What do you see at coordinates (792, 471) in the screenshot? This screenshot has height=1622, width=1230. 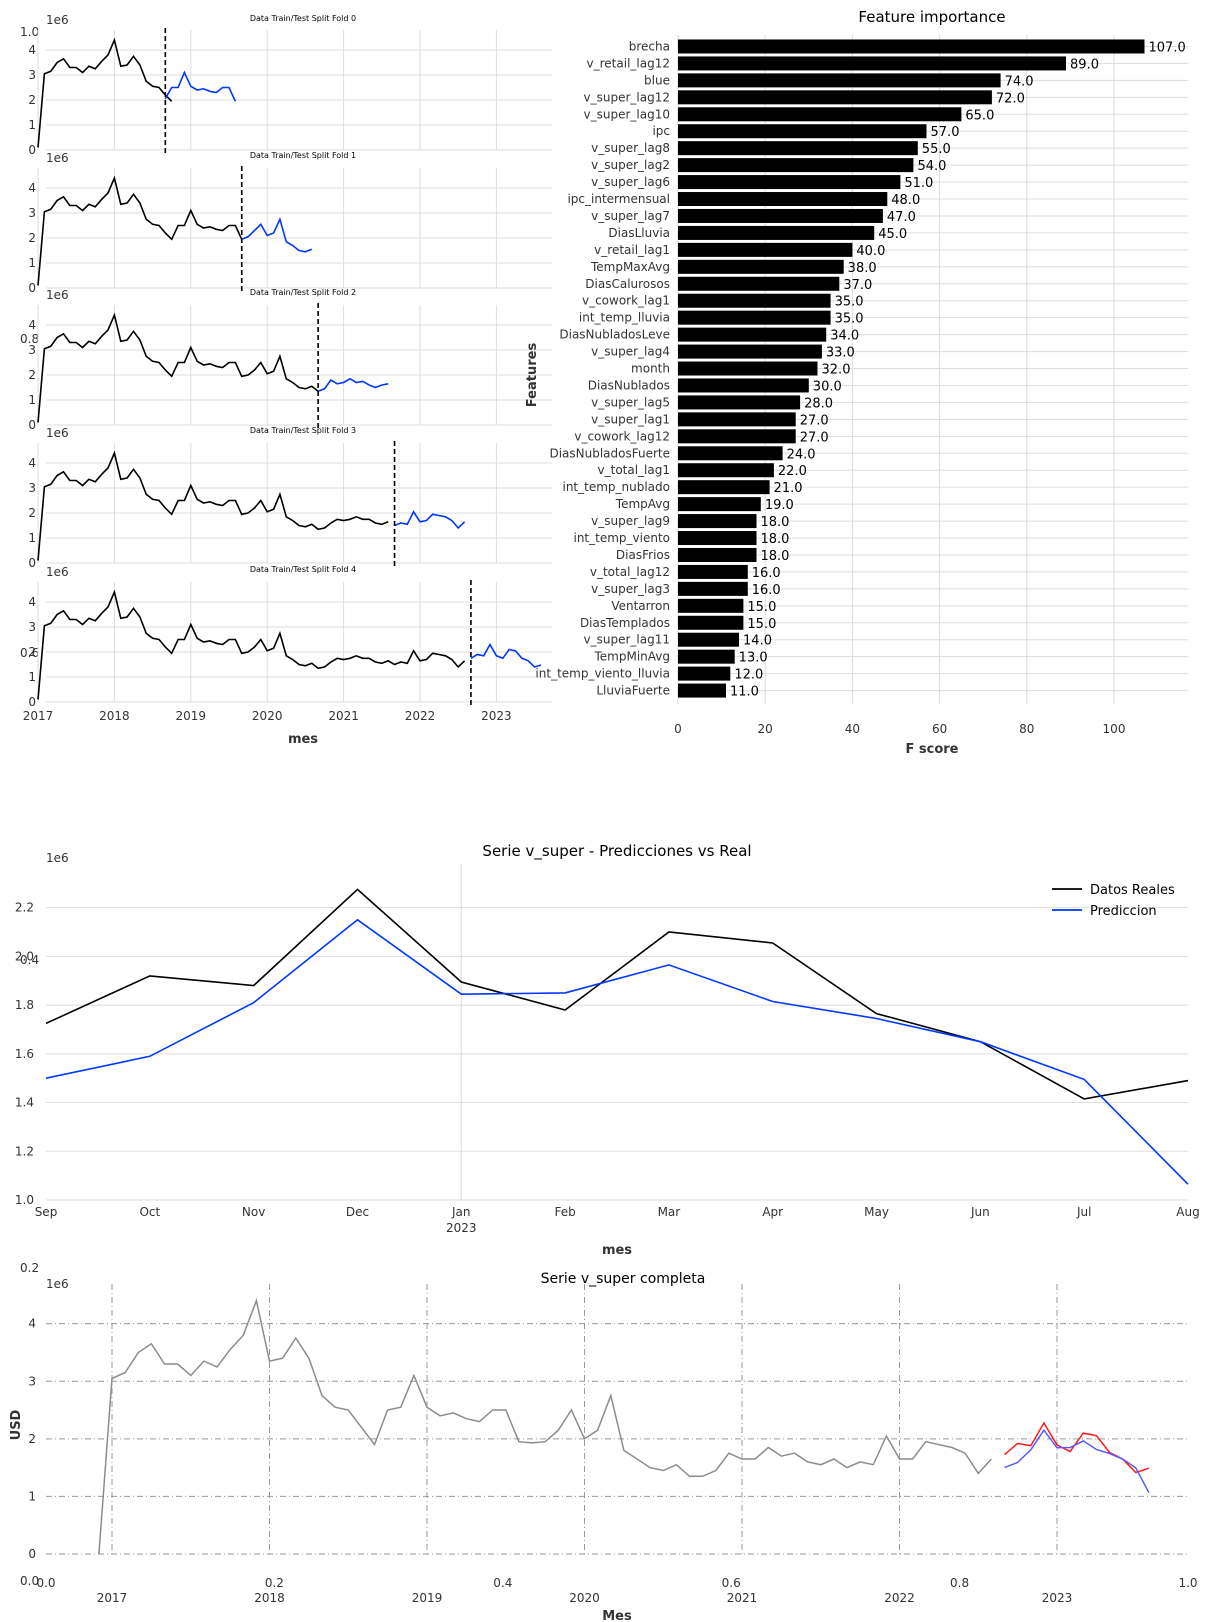 I see `data-label: 22.0` at bounding box center [792, 471].